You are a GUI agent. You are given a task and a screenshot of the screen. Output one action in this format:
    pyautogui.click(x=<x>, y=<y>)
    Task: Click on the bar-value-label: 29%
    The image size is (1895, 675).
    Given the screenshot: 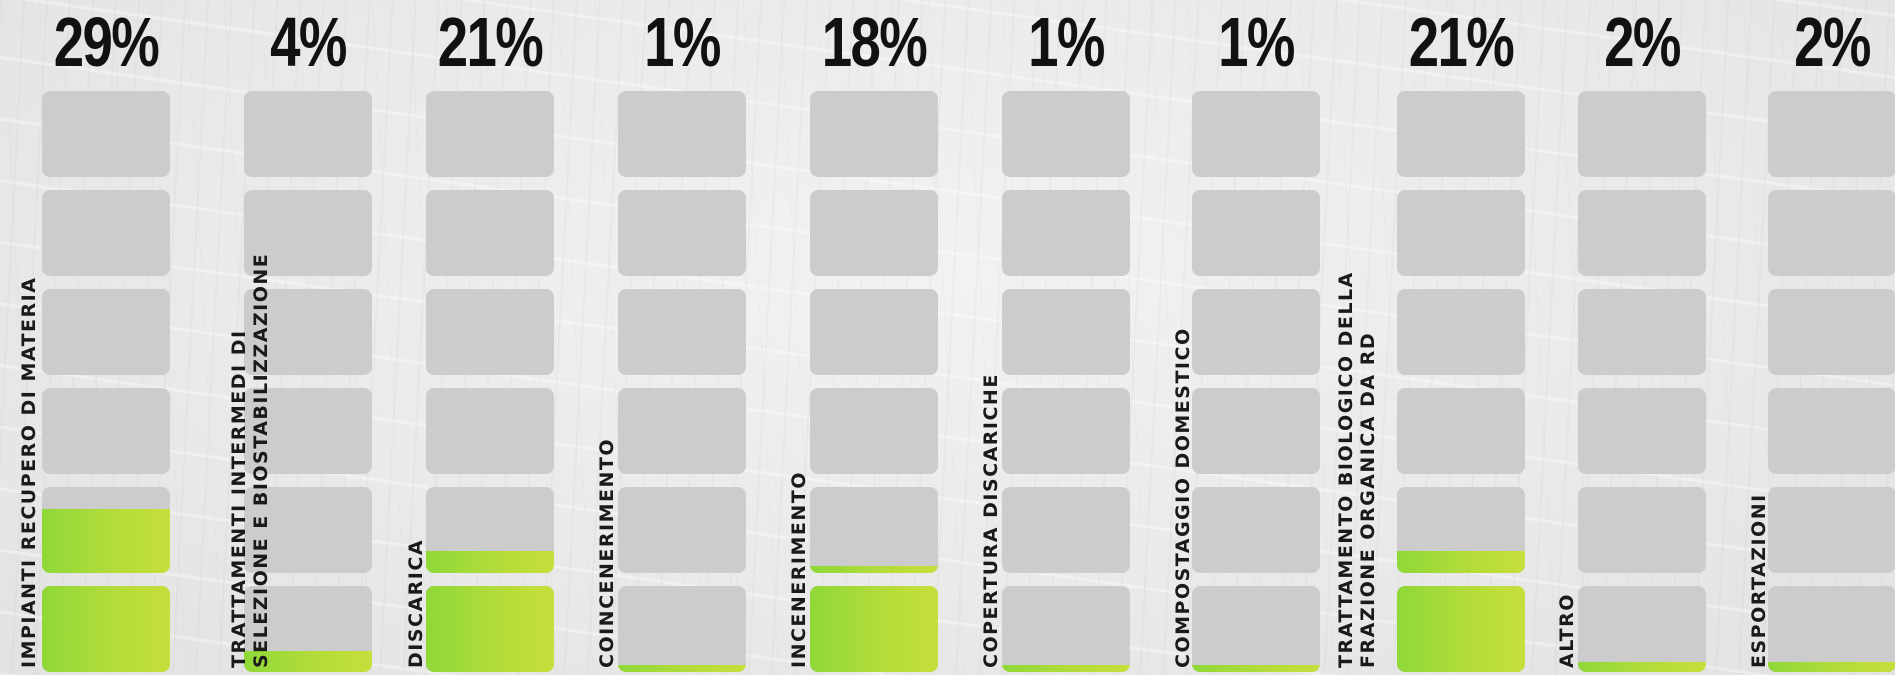 What is the action you would take?
    pyautogui.click(x=106, y=42)
    